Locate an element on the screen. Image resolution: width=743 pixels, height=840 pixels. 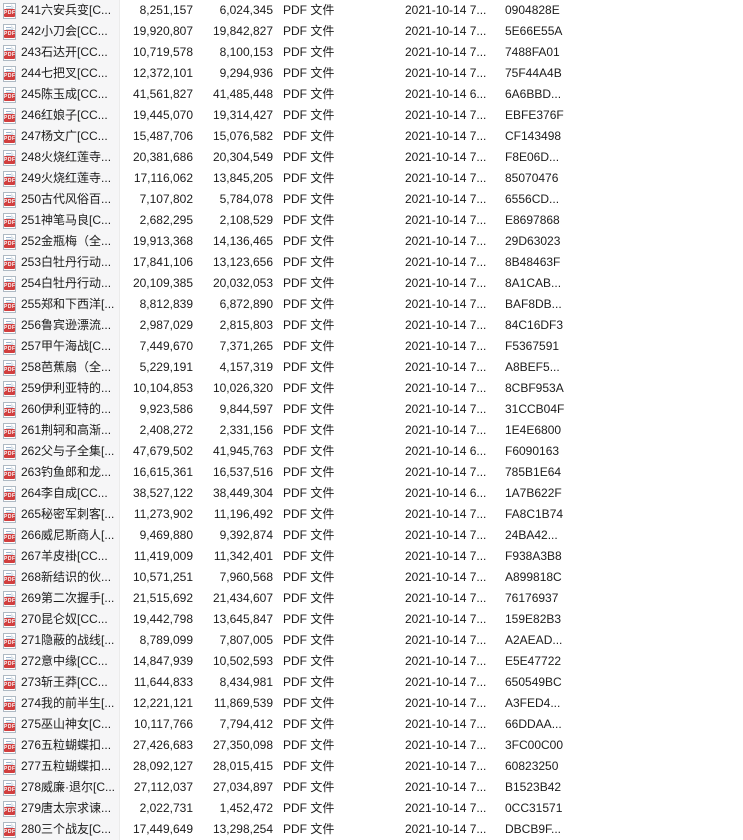
file-crc: 159E82B3 is located at coordinates (533, 619).